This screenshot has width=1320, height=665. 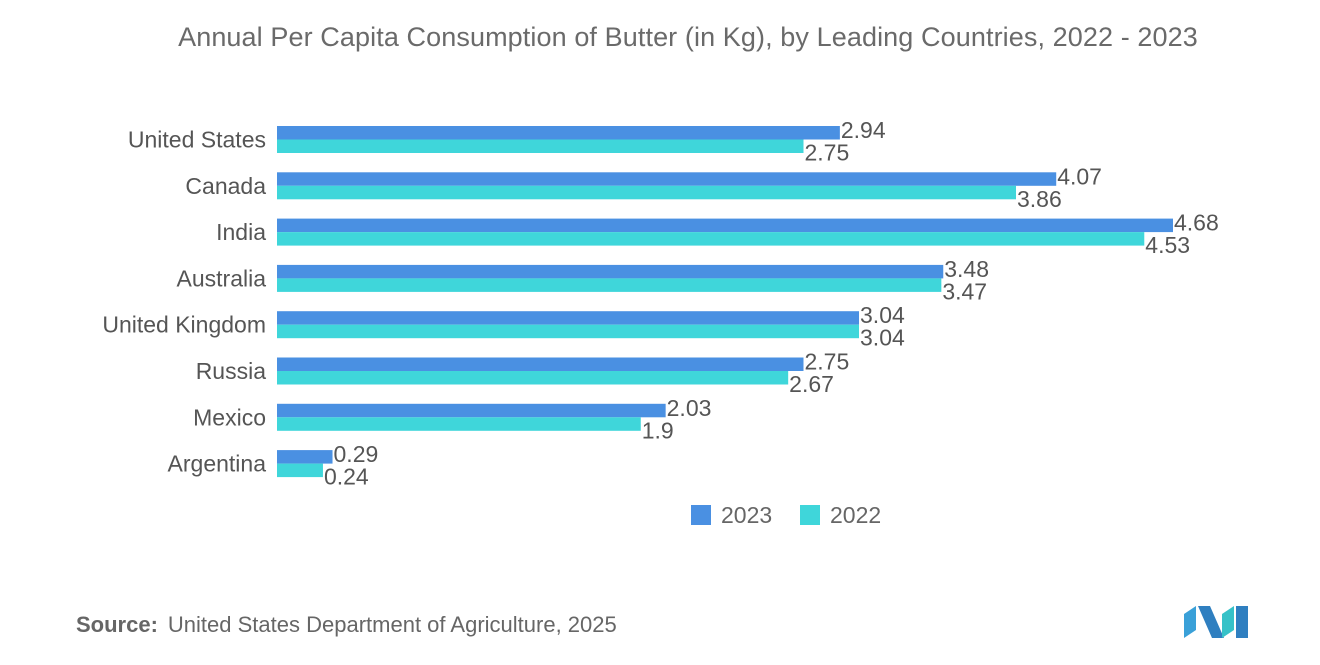 What do you see at coordinates (229, 417) in the screenshot?
I see `category-label: Mexico` at bounding box center [229, 417].